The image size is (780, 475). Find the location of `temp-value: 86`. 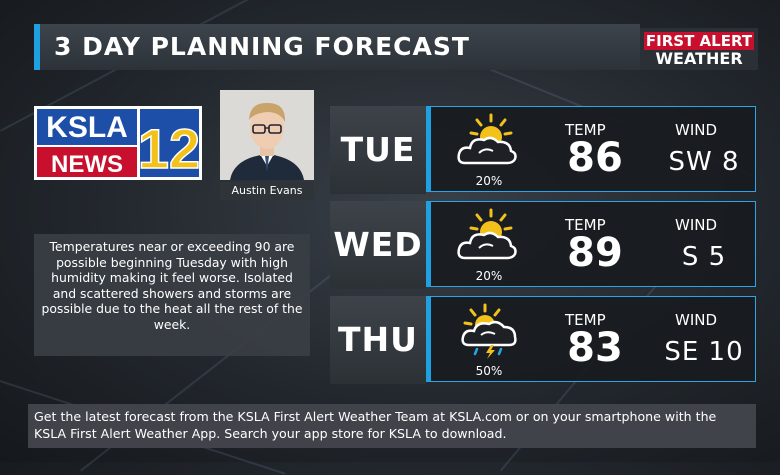

temp-value: 86 is located at coordinates (595, 158).